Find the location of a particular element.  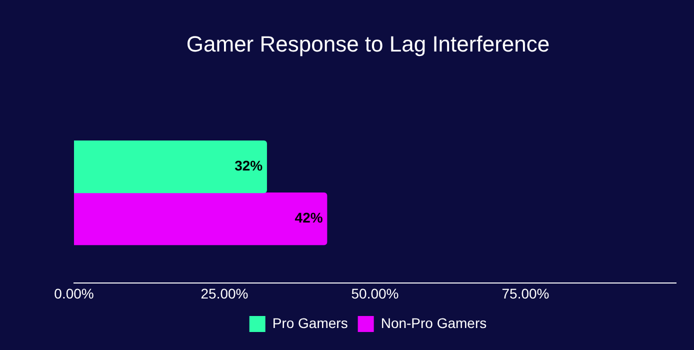

data-label: 32% is located at coordinates (249, 166).